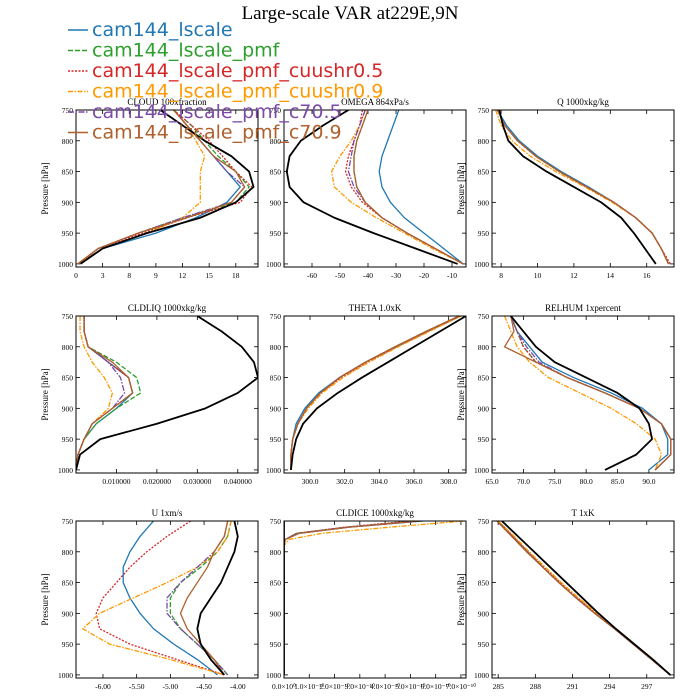  Describe the element at coordinates (238, 686) in the screenshot. I see `x-tick-label: -4.00` at that location.